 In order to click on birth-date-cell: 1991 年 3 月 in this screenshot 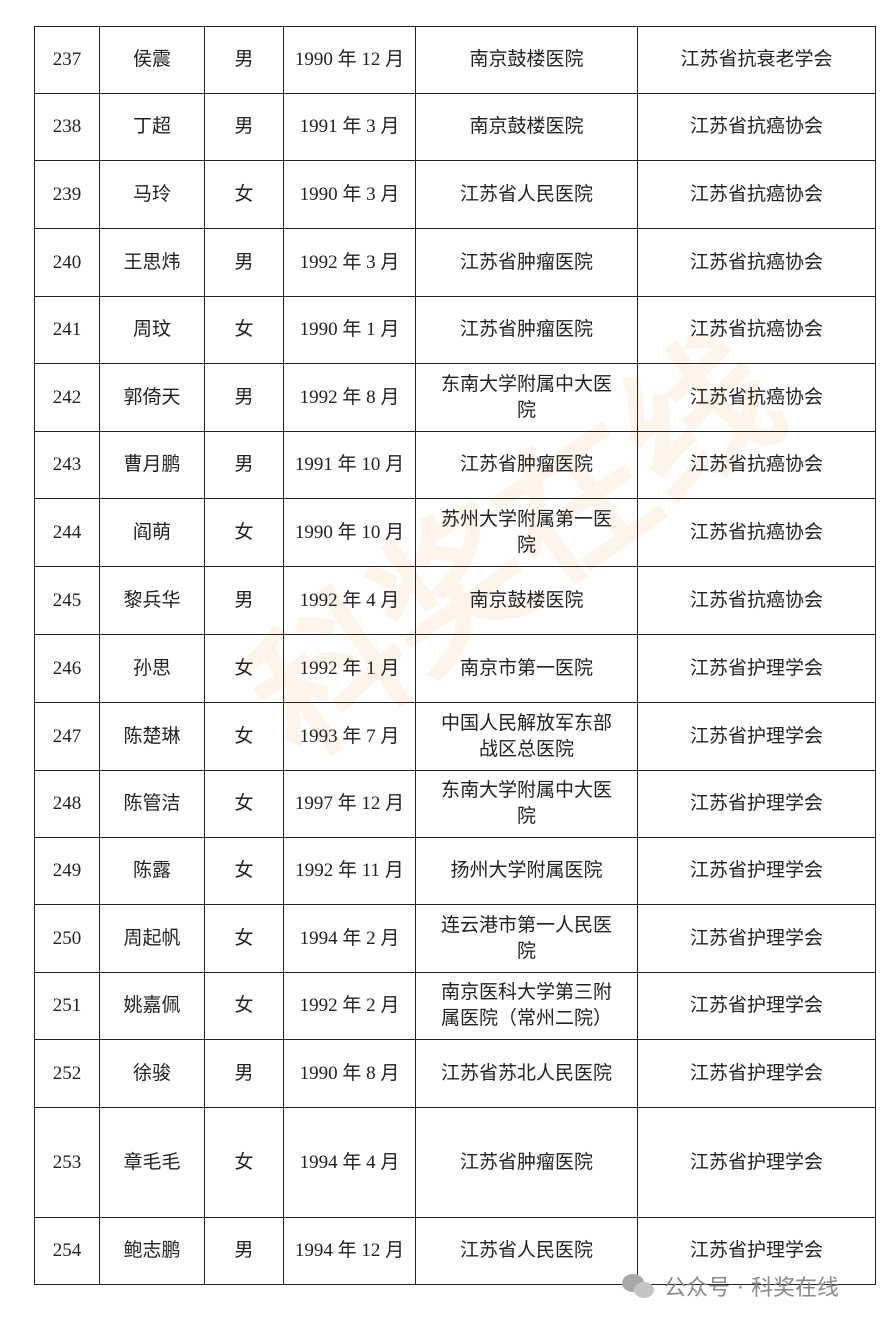, I will do `click(349, 127)`.